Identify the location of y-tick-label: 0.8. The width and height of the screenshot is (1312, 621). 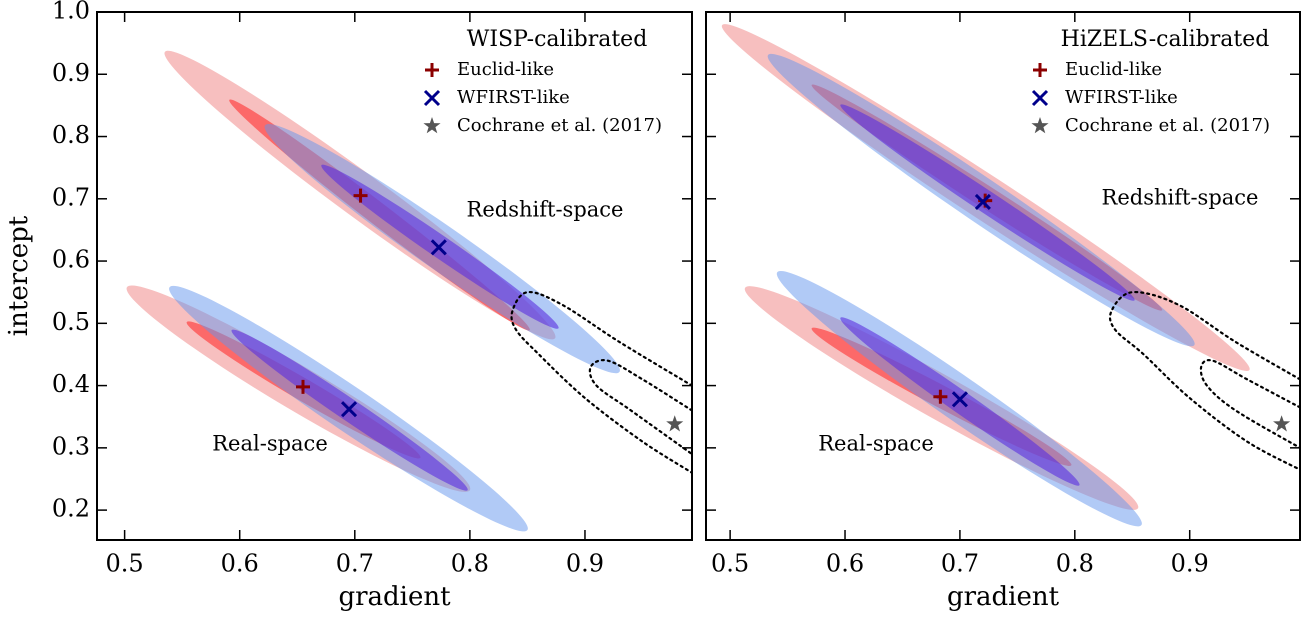
(71, 135).